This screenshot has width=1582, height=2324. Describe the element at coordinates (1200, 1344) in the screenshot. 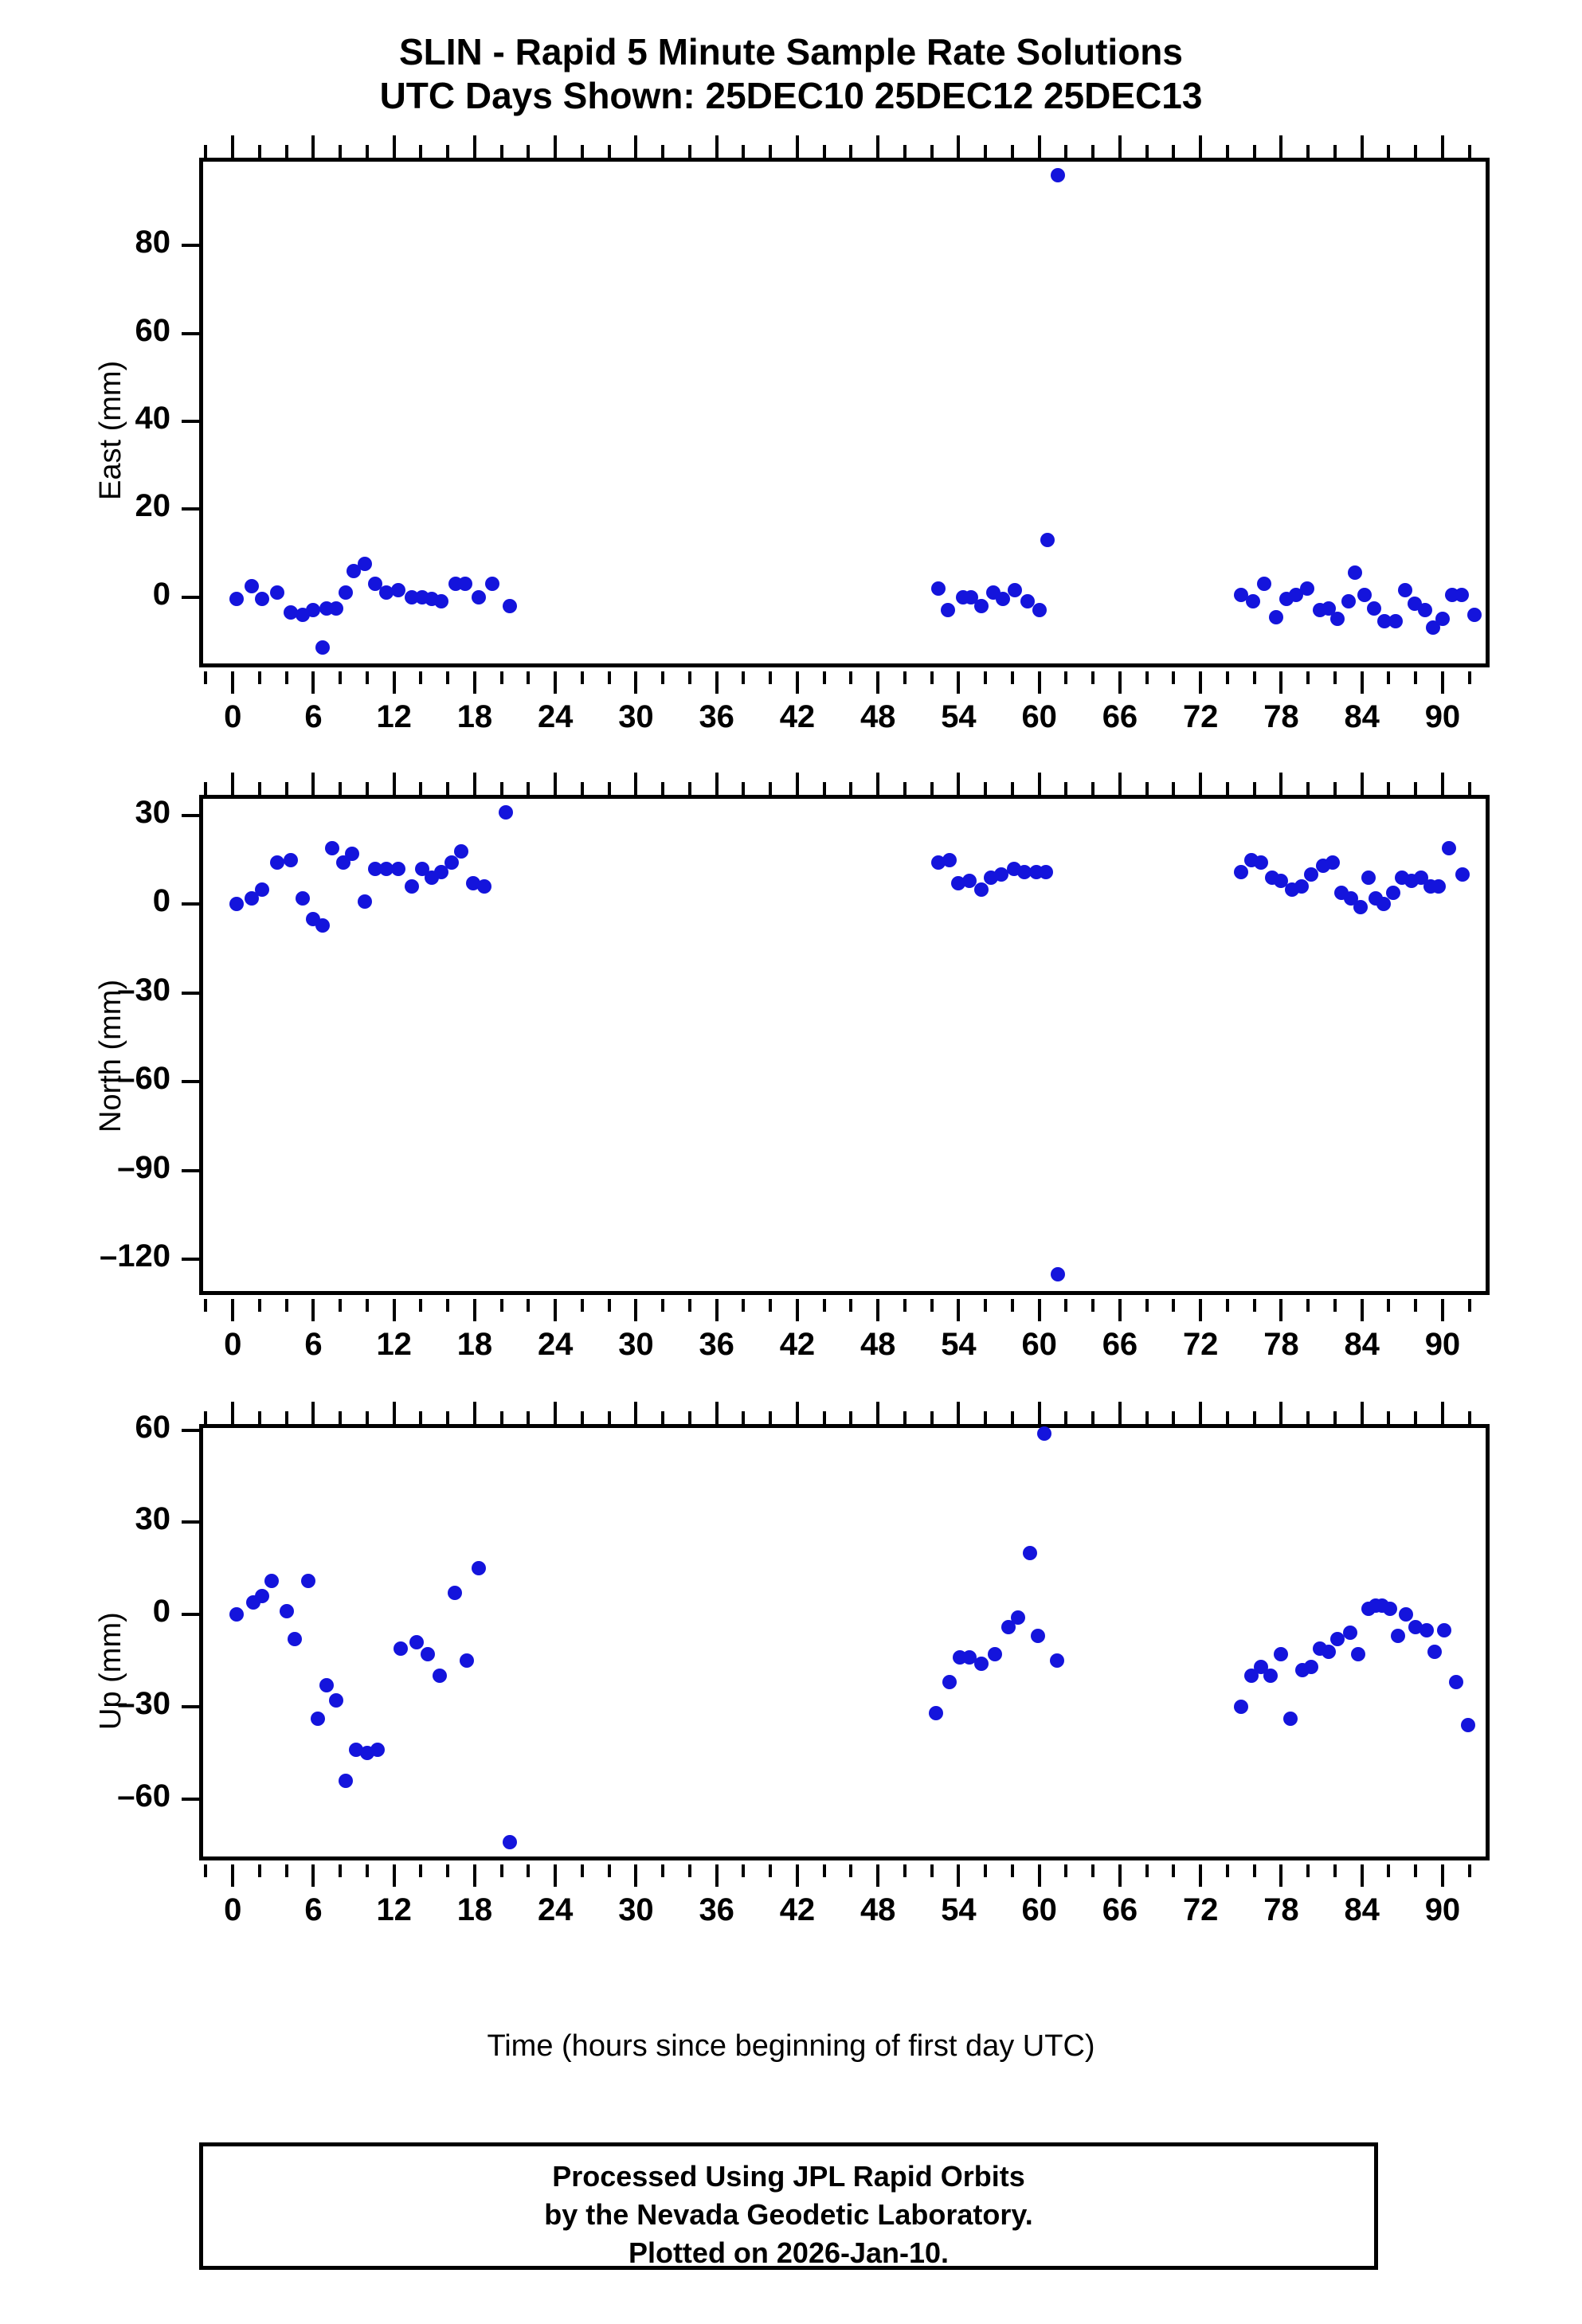

I see `north-panel-x-tick-label: 72` at that location.